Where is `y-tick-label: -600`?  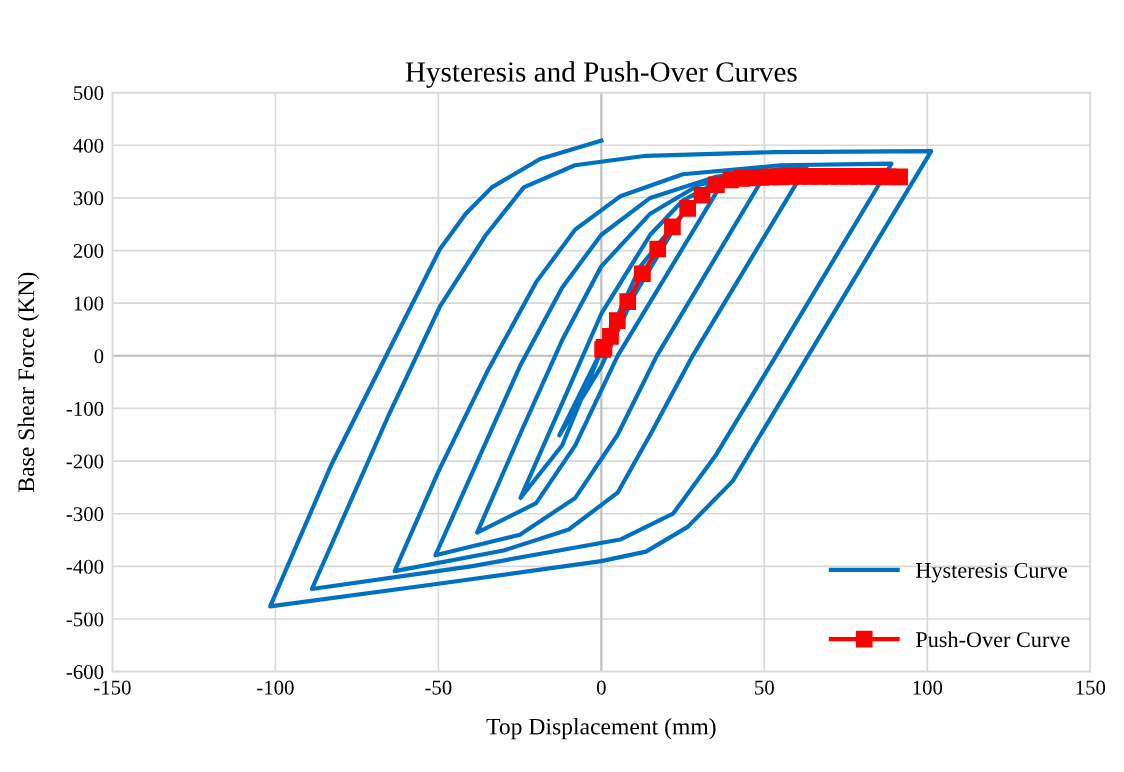 y-tick-label: -600 is located at coordinates (85, 672).